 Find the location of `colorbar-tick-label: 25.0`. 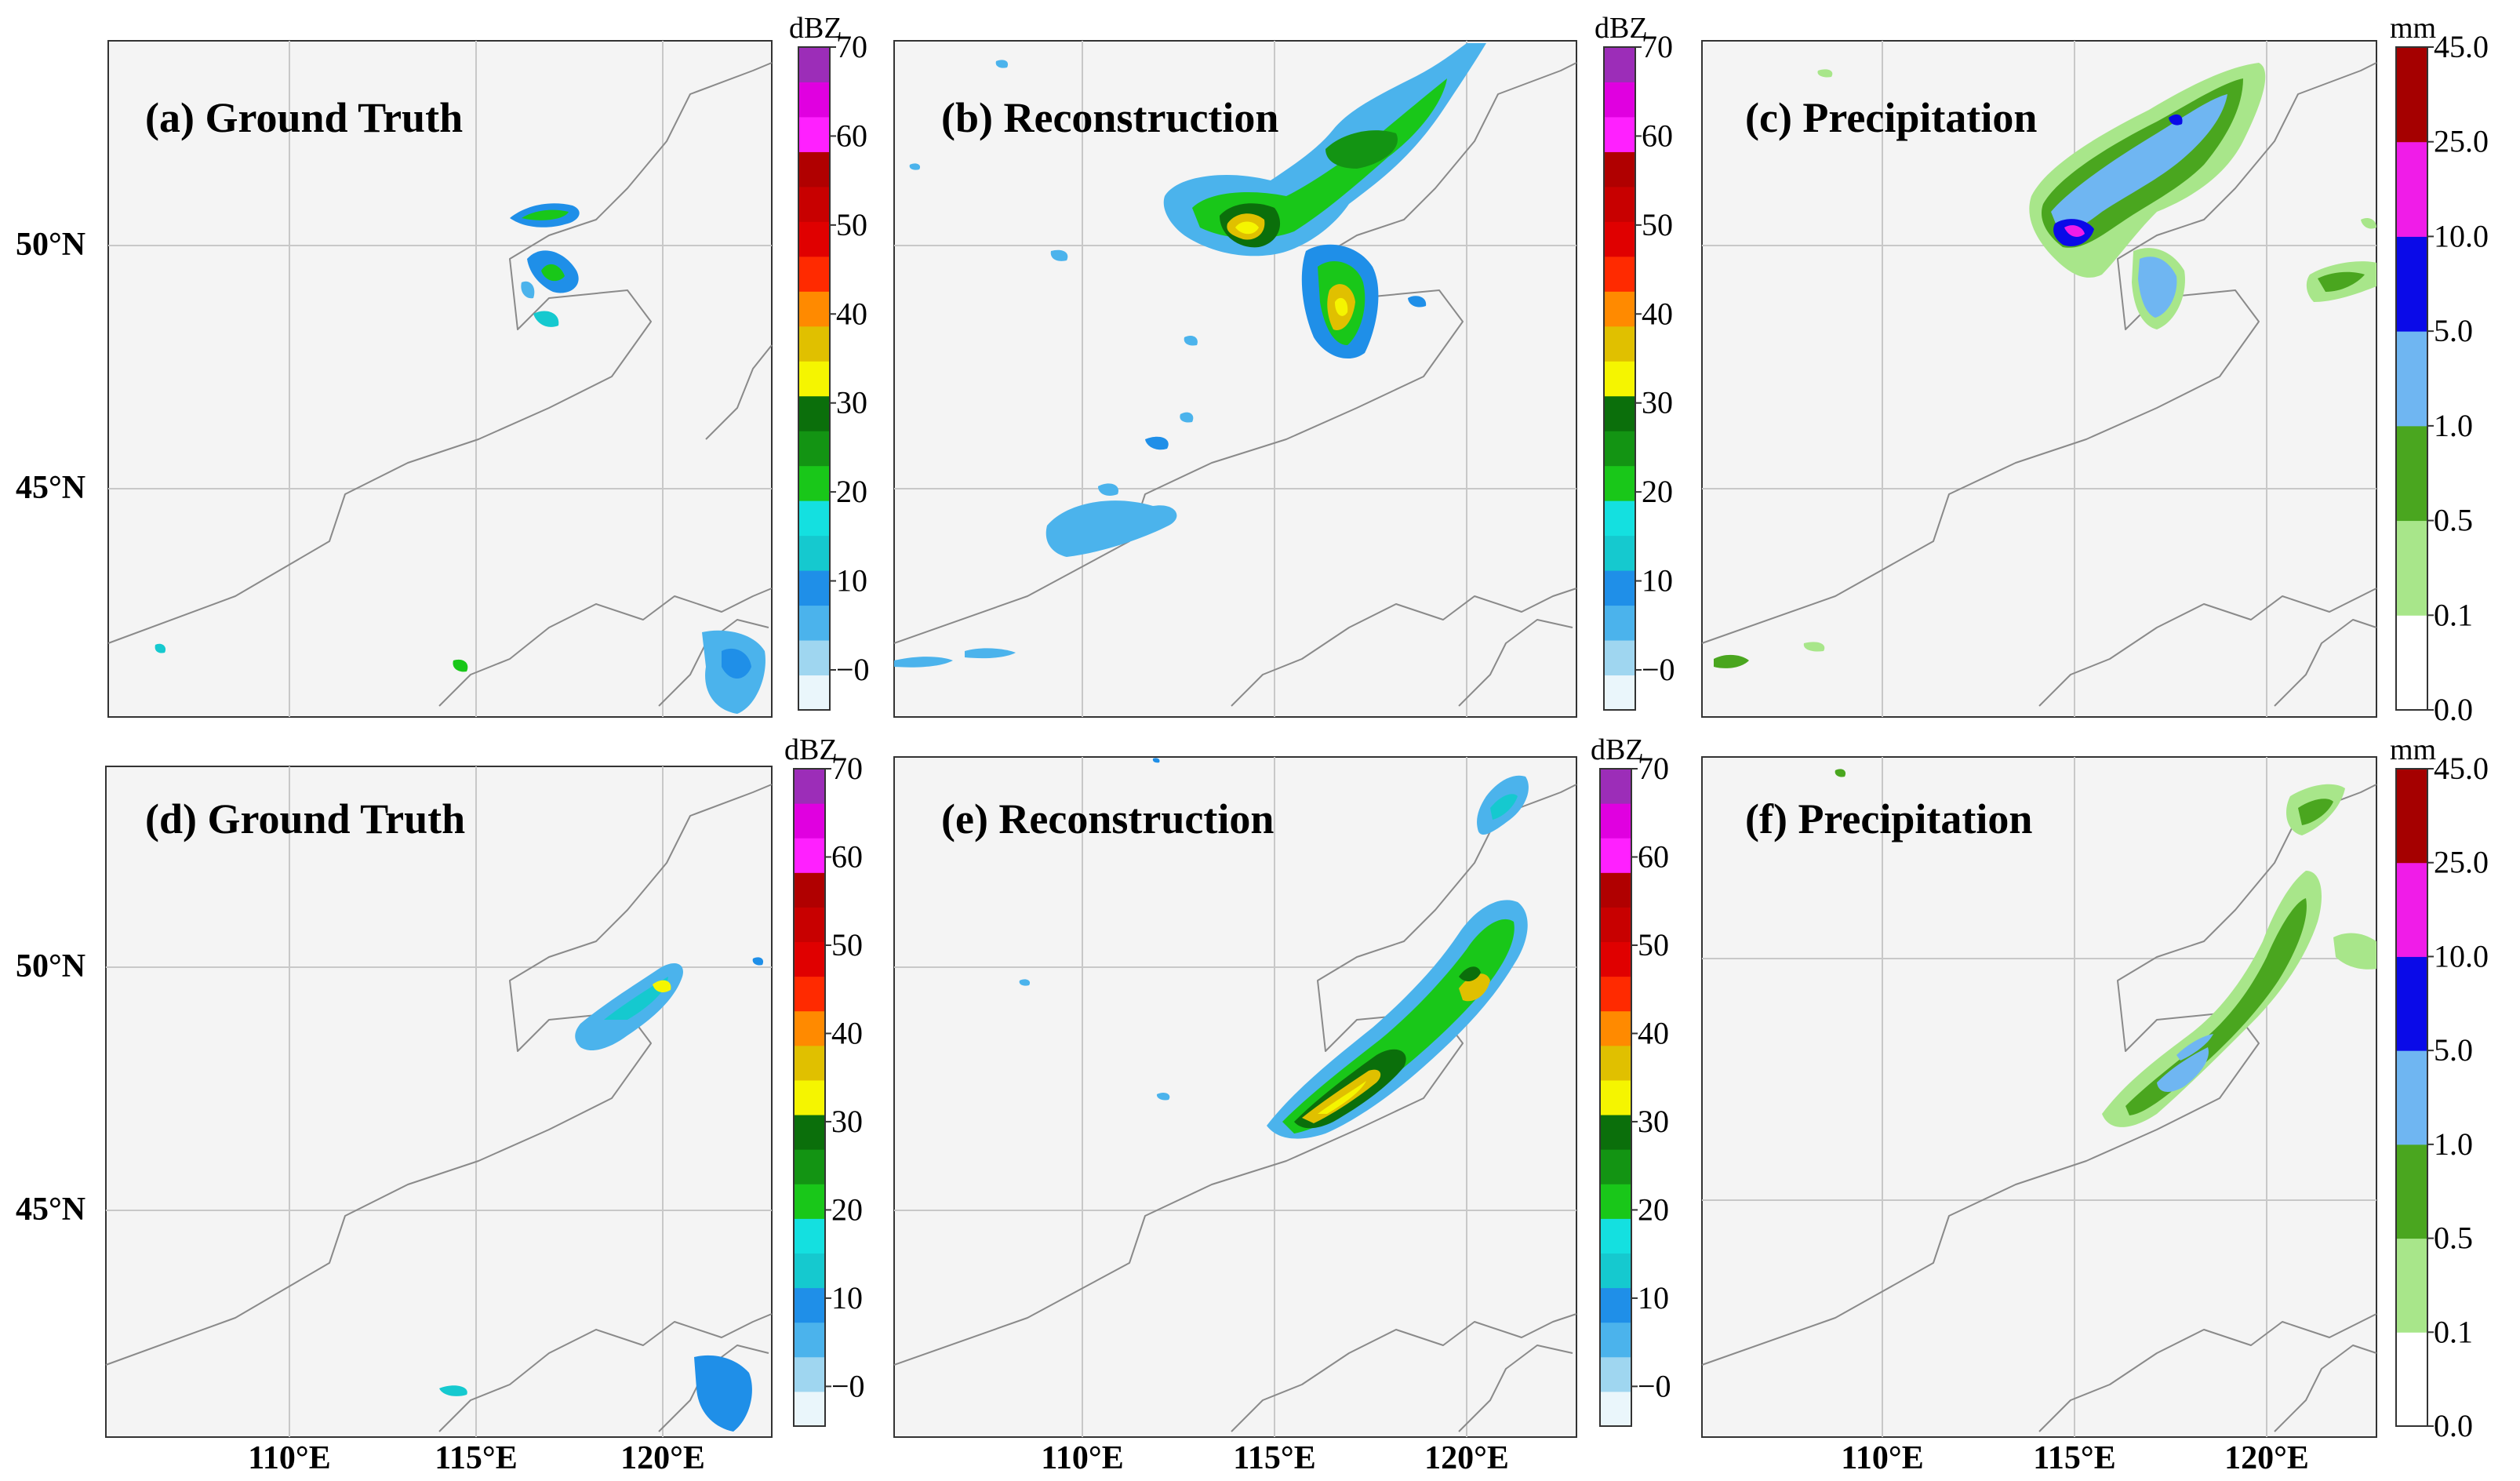

colorbar-tick-label: 25.0 is located at coordinates (2461, 862).